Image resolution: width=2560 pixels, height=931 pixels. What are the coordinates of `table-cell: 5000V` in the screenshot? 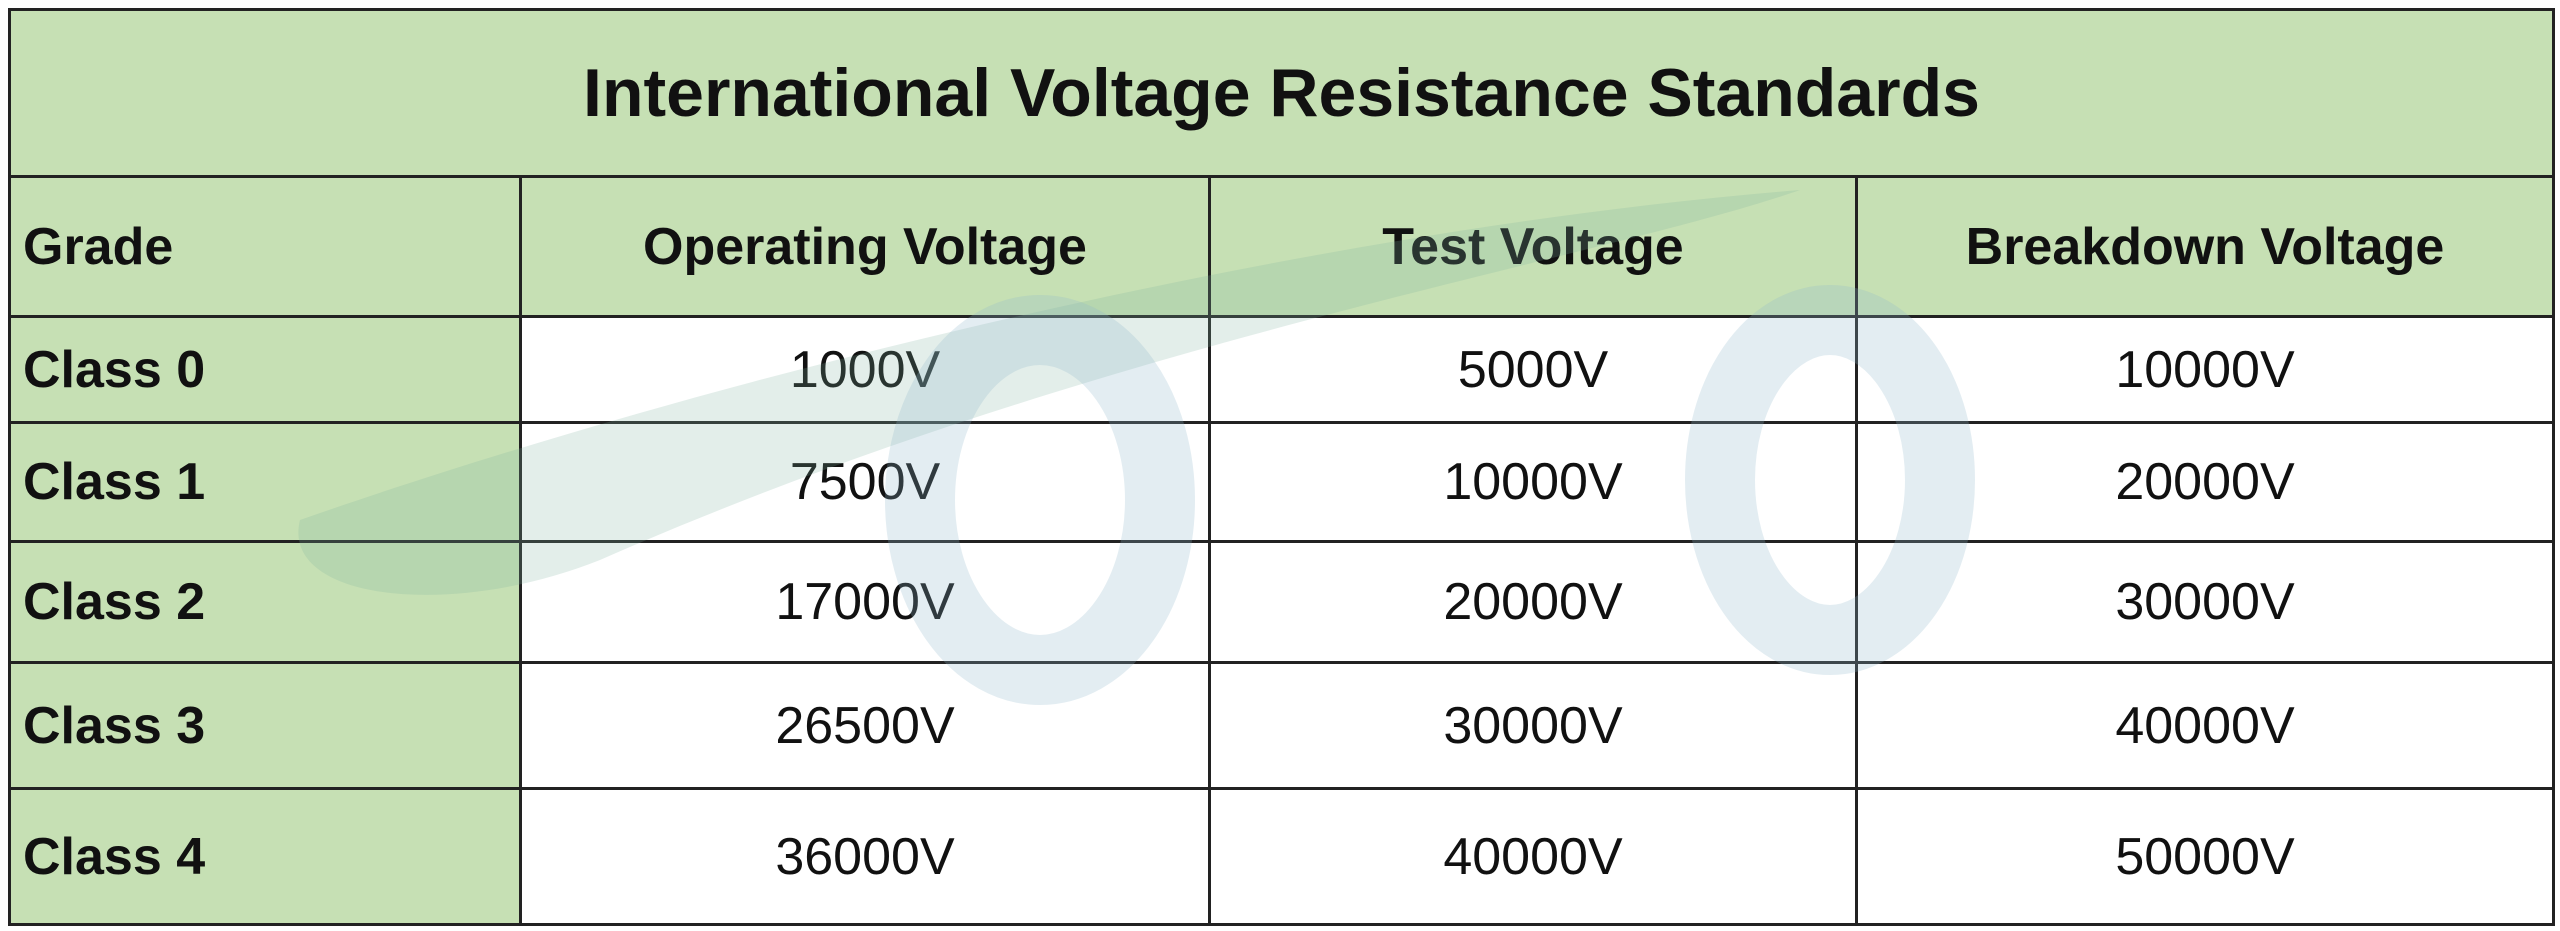 It's located at (1533, 369).